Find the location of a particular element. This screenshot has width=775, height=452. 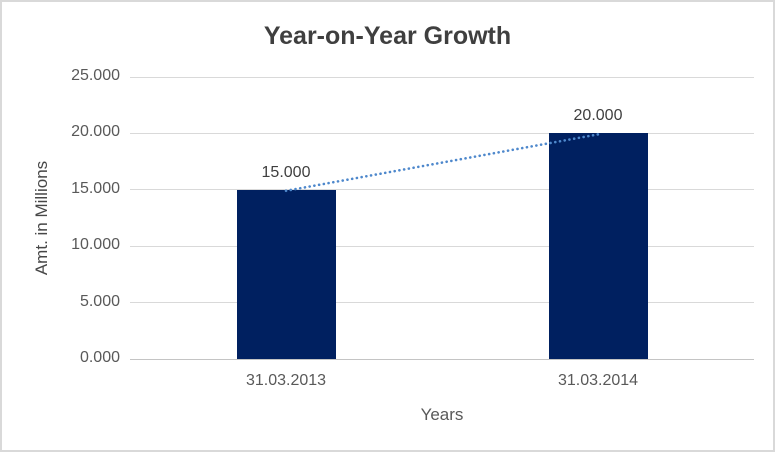

y-tick-label: 20.000 is located at coordinates (95, 132).